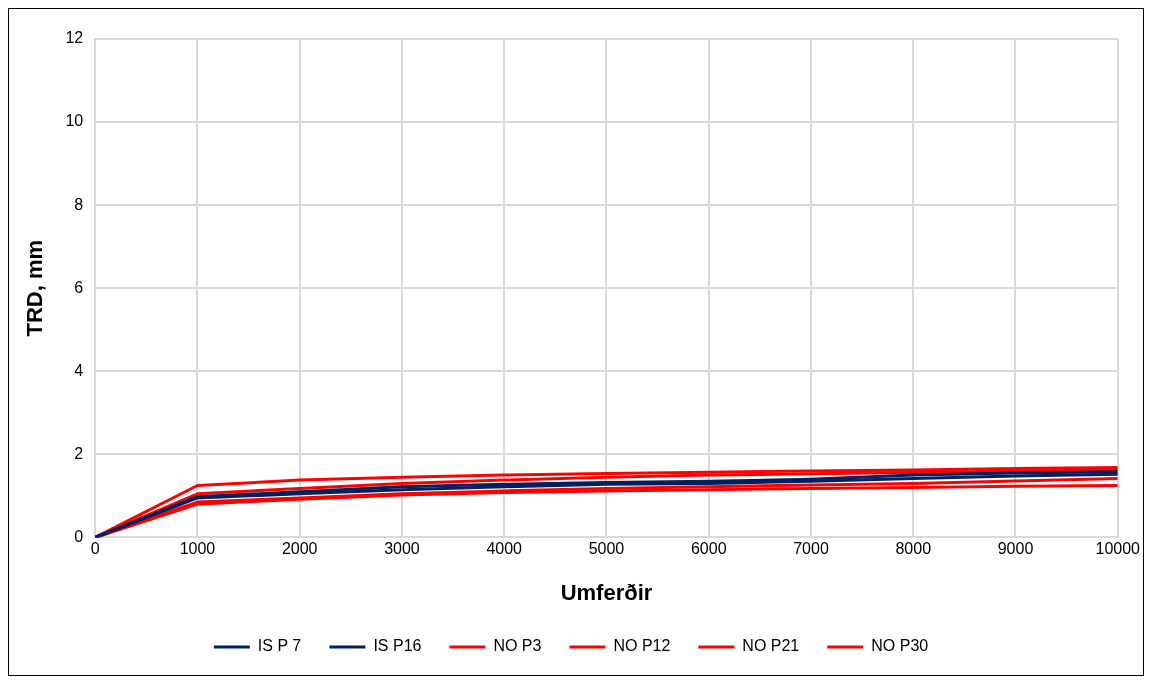  What do you see at coordinates (642, 646) in the screenshot?
I see `legend-label: NO P12` at bounding box center [642, 646].